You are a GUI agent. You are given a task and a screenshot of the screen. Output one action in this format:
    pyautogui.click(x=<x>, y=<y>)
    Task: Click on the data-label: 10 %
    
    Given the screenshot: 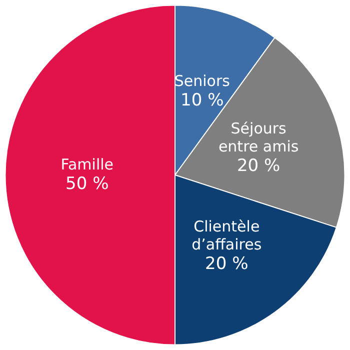 What is the action you would take?
    pyautogui.click(x=202, y=100)
    